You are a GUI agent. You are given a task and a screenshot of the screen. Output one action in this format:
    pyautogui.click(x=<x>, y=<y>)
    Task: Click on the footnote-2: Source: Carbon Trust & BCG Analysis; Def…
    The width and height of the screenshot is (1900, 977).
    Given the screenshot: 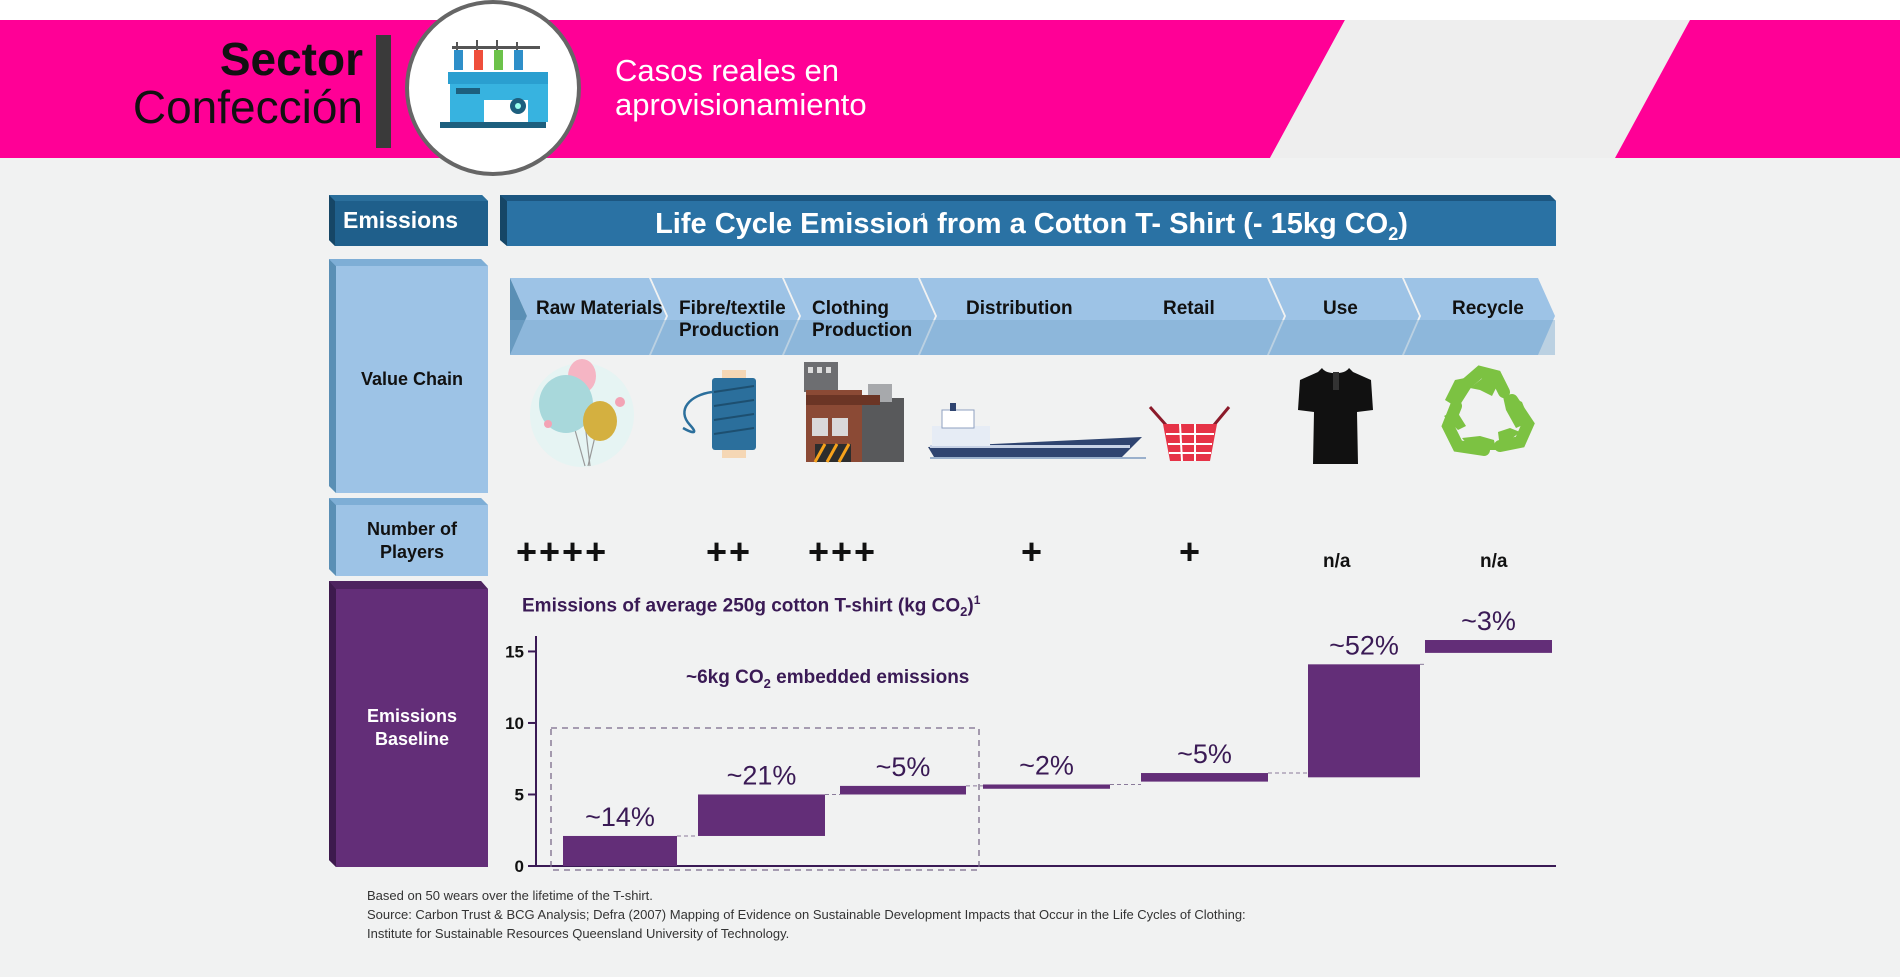 What is the action you would take?
    pyautogui.click(x=806, y=914)
    